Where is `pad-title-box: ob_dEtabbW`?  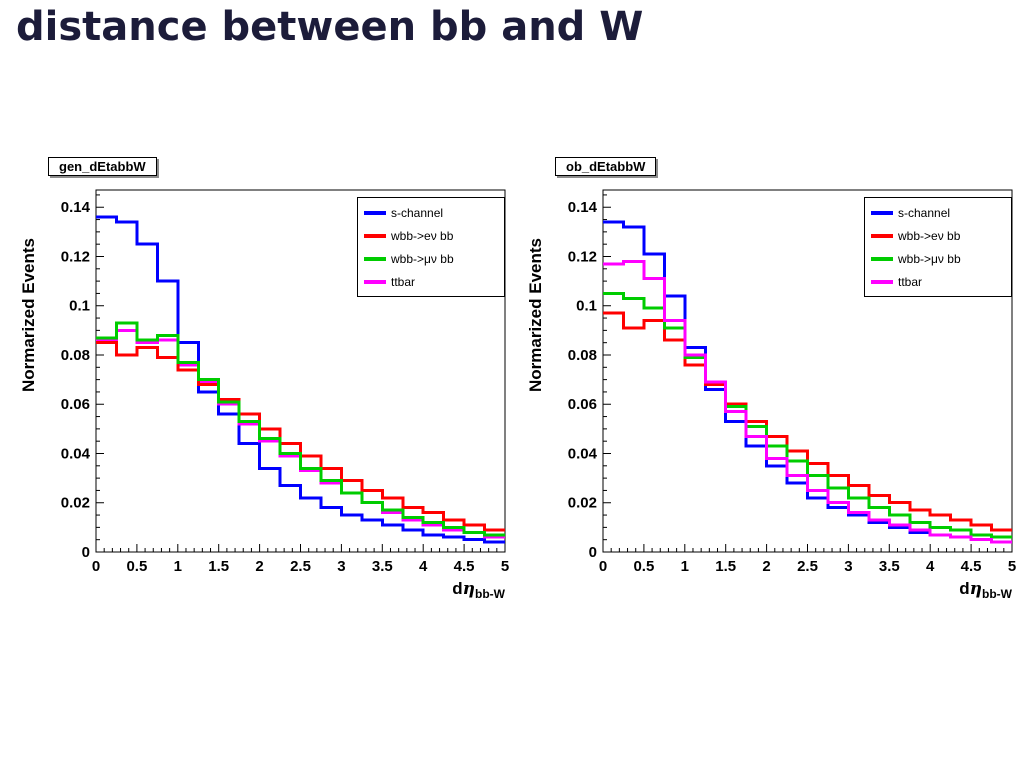
pad-title-box: ob_dEtabbW is located at coordinates (606, 166).